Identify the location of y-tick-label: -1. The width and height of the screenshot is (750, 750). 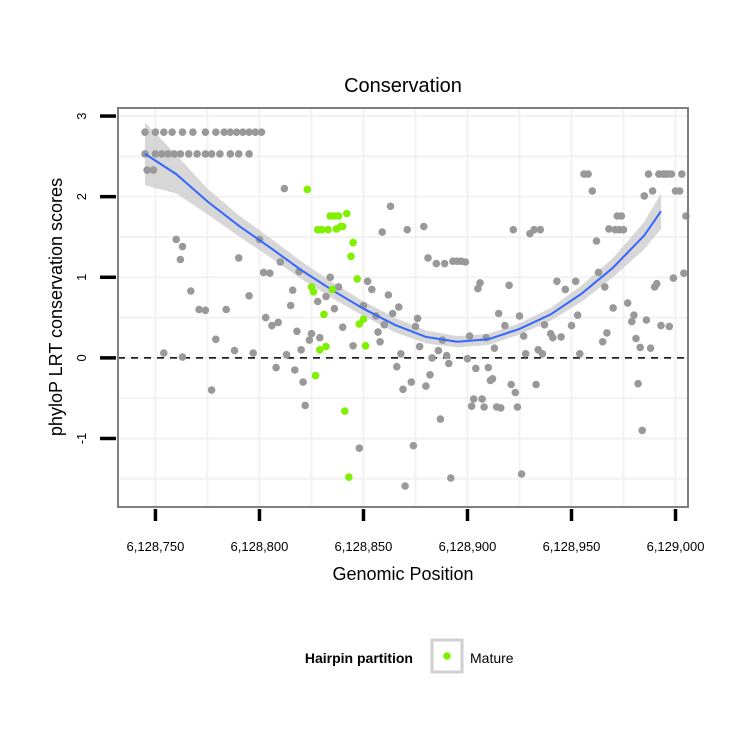
(81, 439).